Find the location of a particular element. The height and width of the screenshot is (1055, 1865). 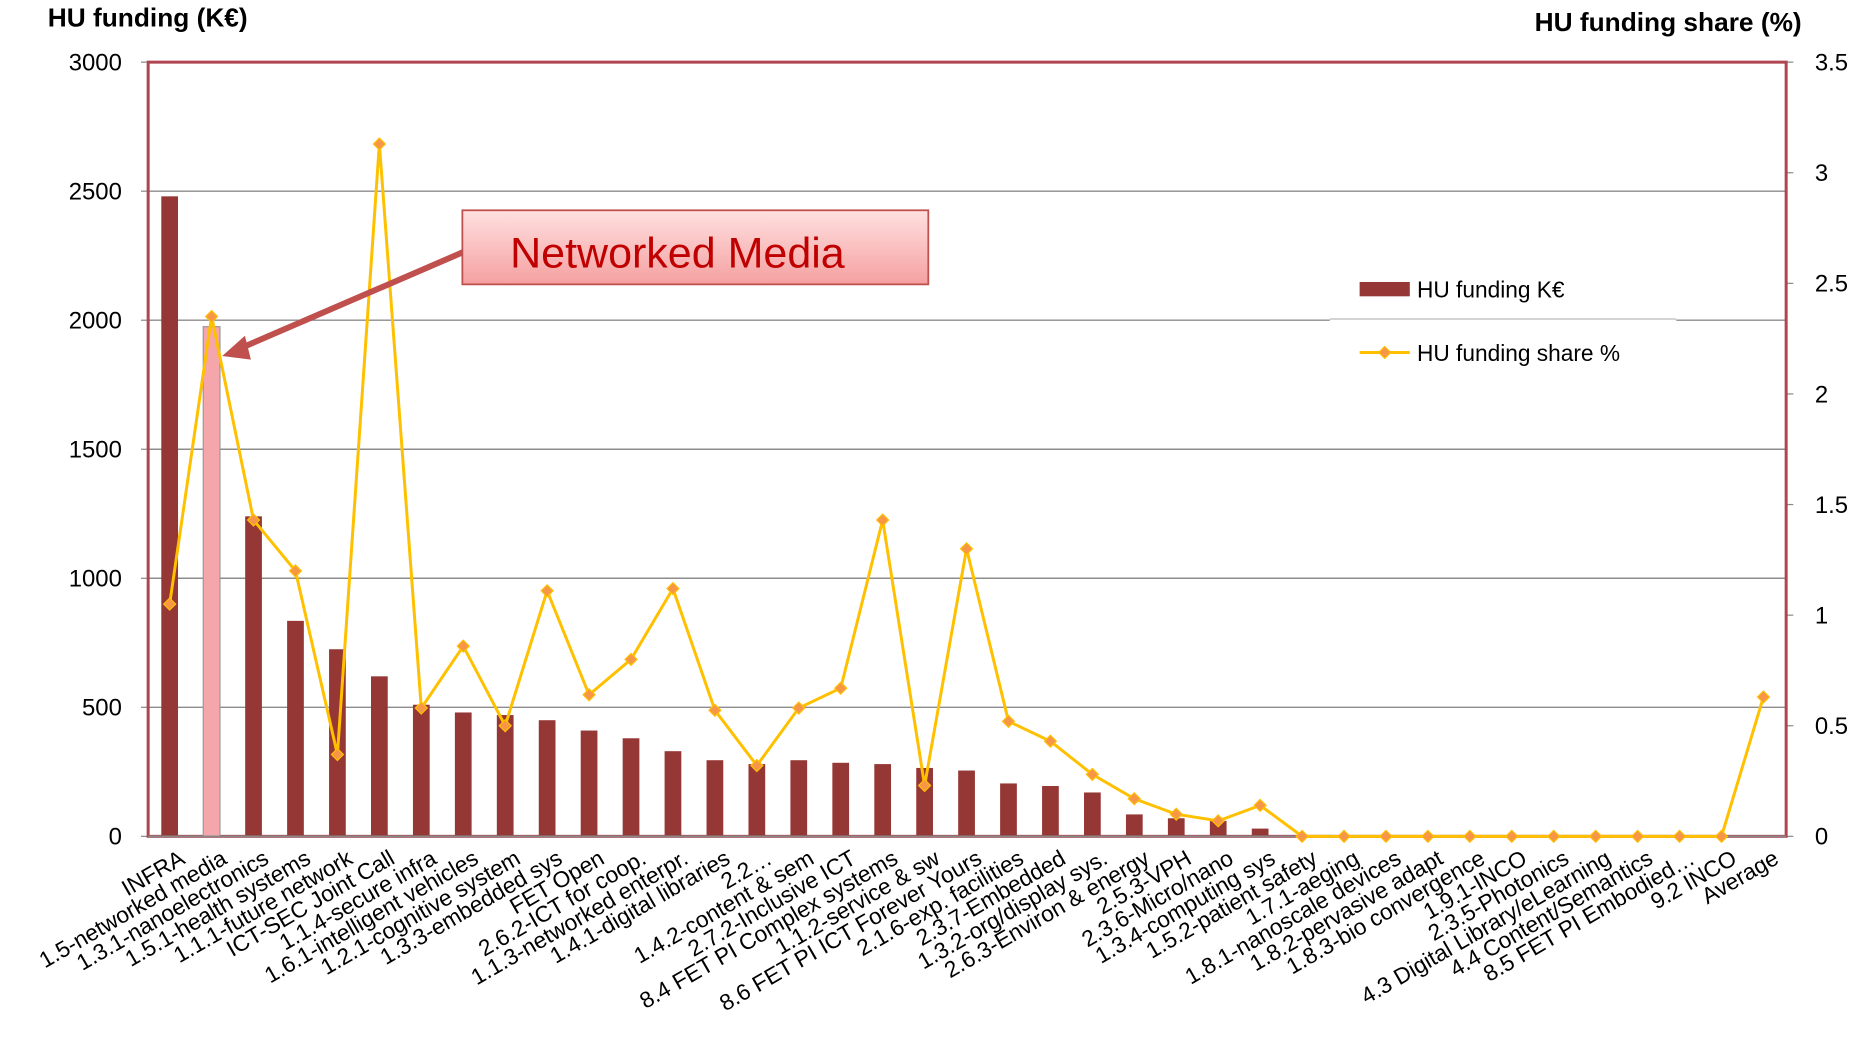

y-tick-label: 2000 is located at coordinates (95, 321).